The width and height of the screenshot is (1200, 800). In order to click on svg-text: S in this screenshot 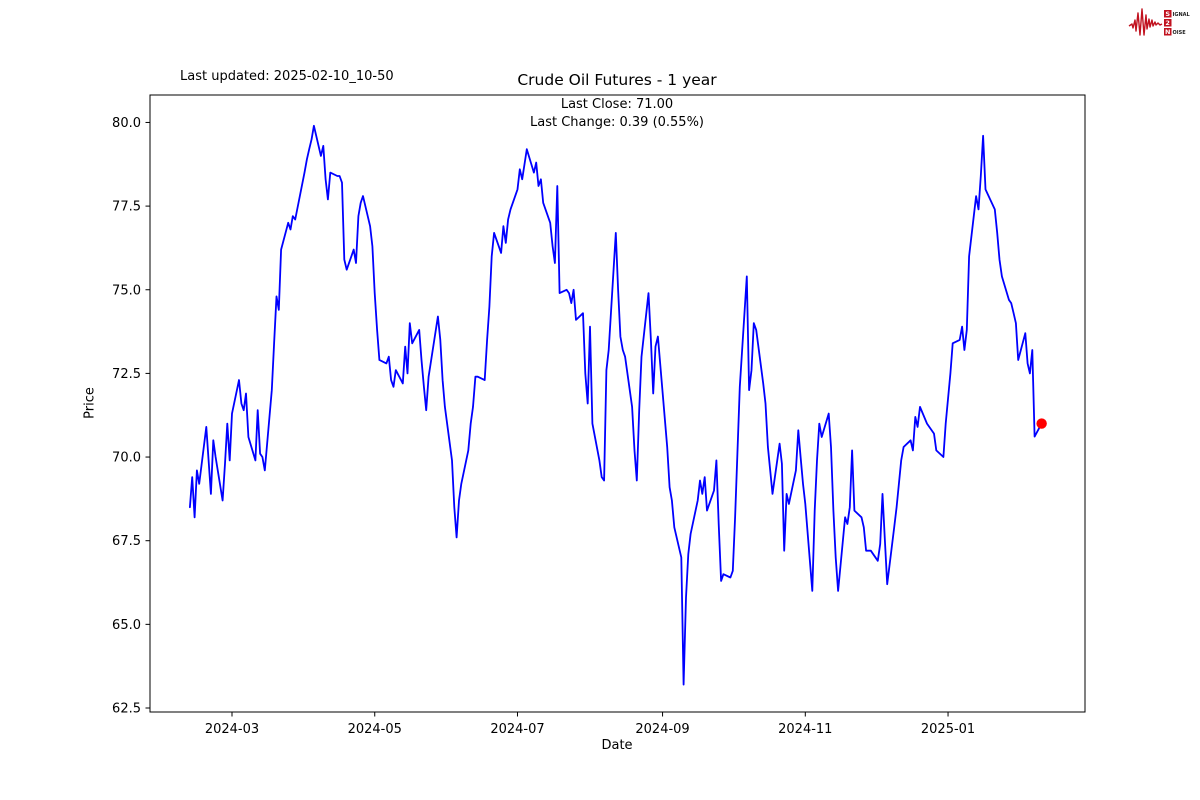, I will do `click(1167, 14)`.